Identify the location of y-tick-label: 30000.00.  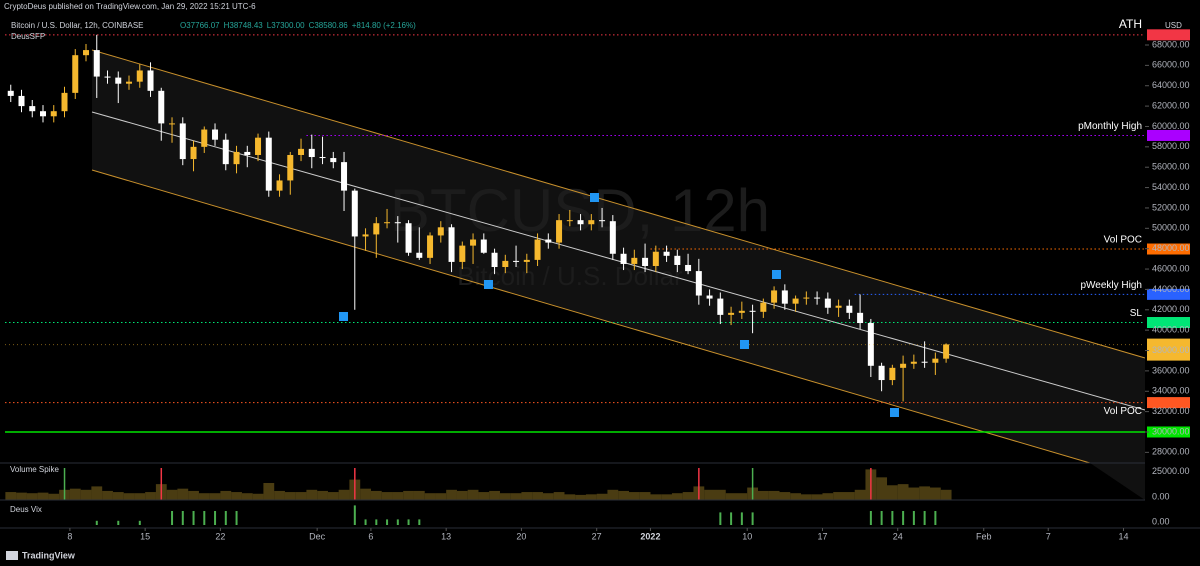
(1171, 431).